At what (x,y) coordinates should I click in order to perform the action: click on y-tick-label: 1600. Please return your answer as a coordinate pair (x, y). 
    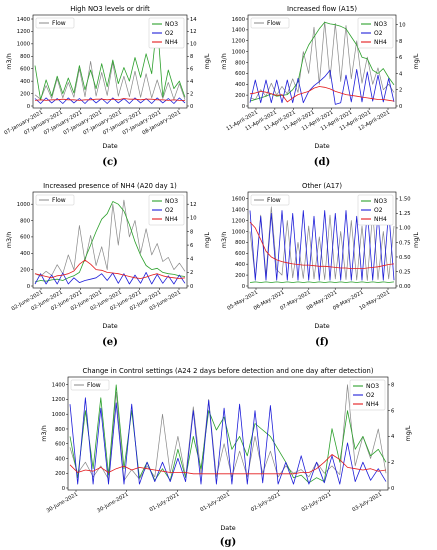
    Looking at the image, I should click on (238, 20).